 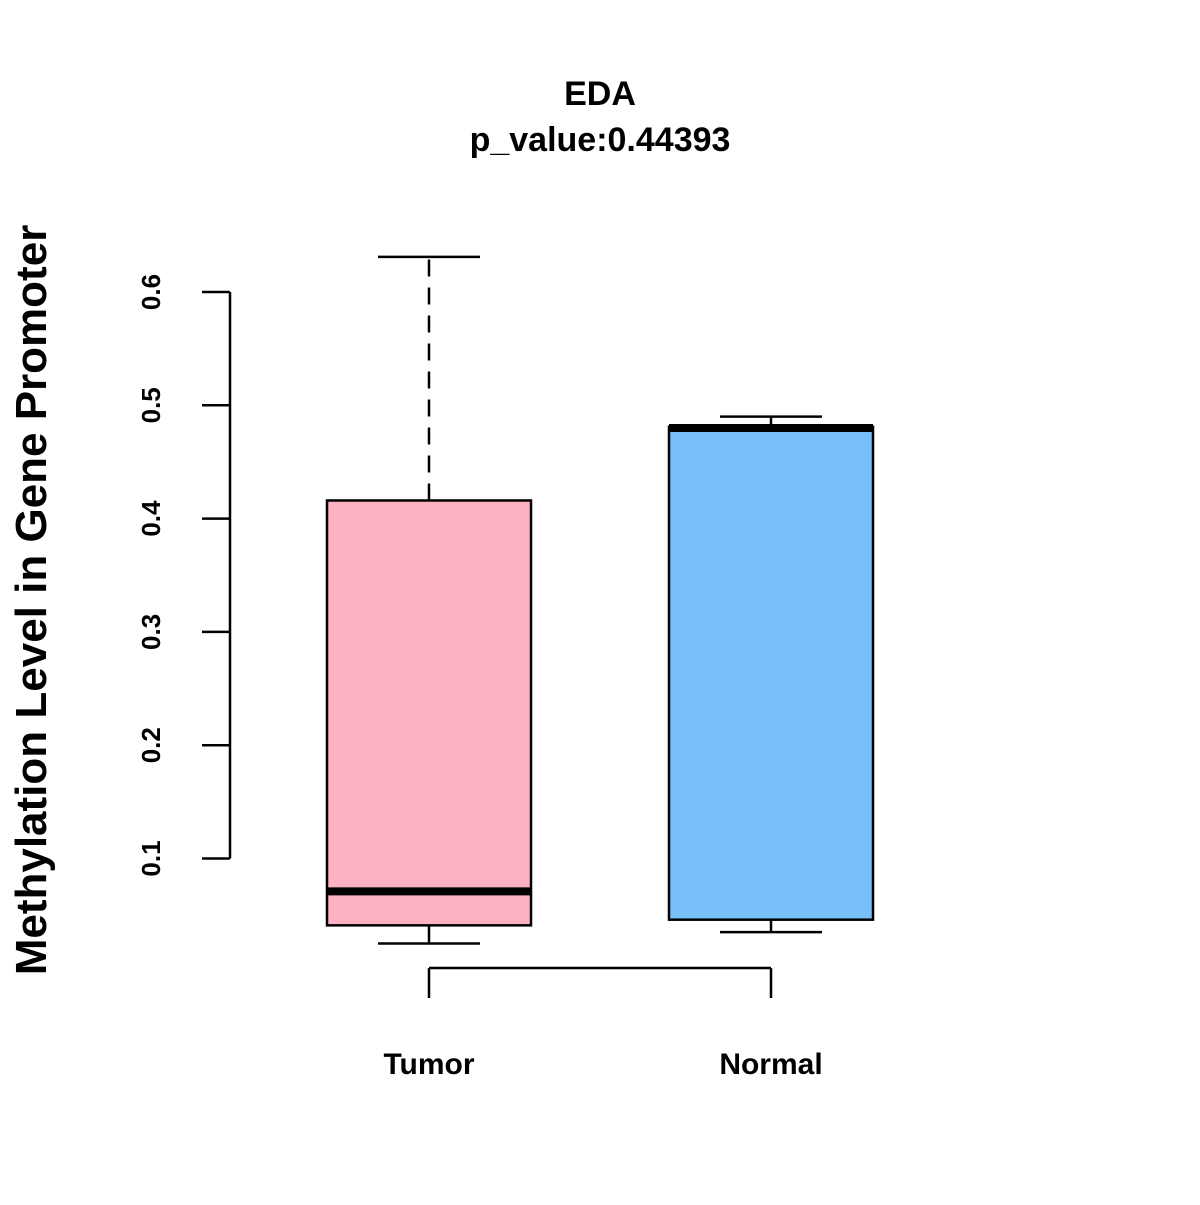 What do you see at coordinates (770, 1064) in the screenshot?
I see `x-tick-label: Normal` at bounding box center [770, 1064].